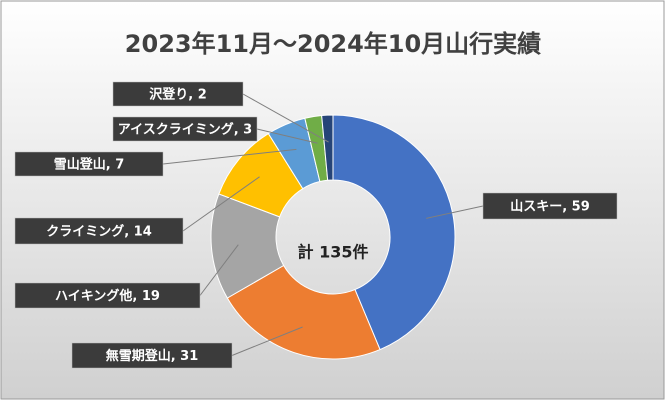 The width and height of the screenshot is (665, 400). Describe the element at coordinates (333, 44) in the screenshot. I see `chart-title: 2023年11月～2024年10月山行実績` at that location.